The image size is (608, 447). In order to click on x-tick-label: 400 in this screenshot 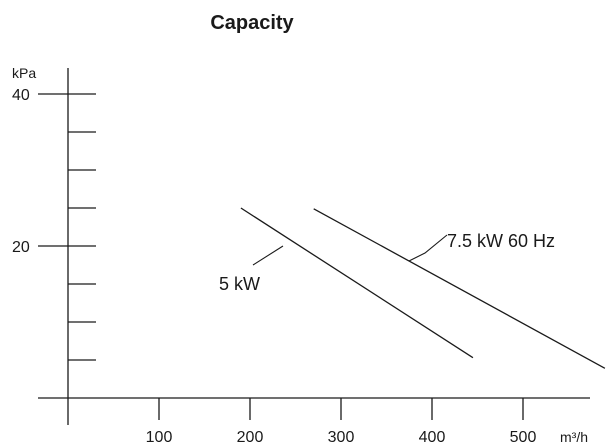, I will do `click(432, 437)`.